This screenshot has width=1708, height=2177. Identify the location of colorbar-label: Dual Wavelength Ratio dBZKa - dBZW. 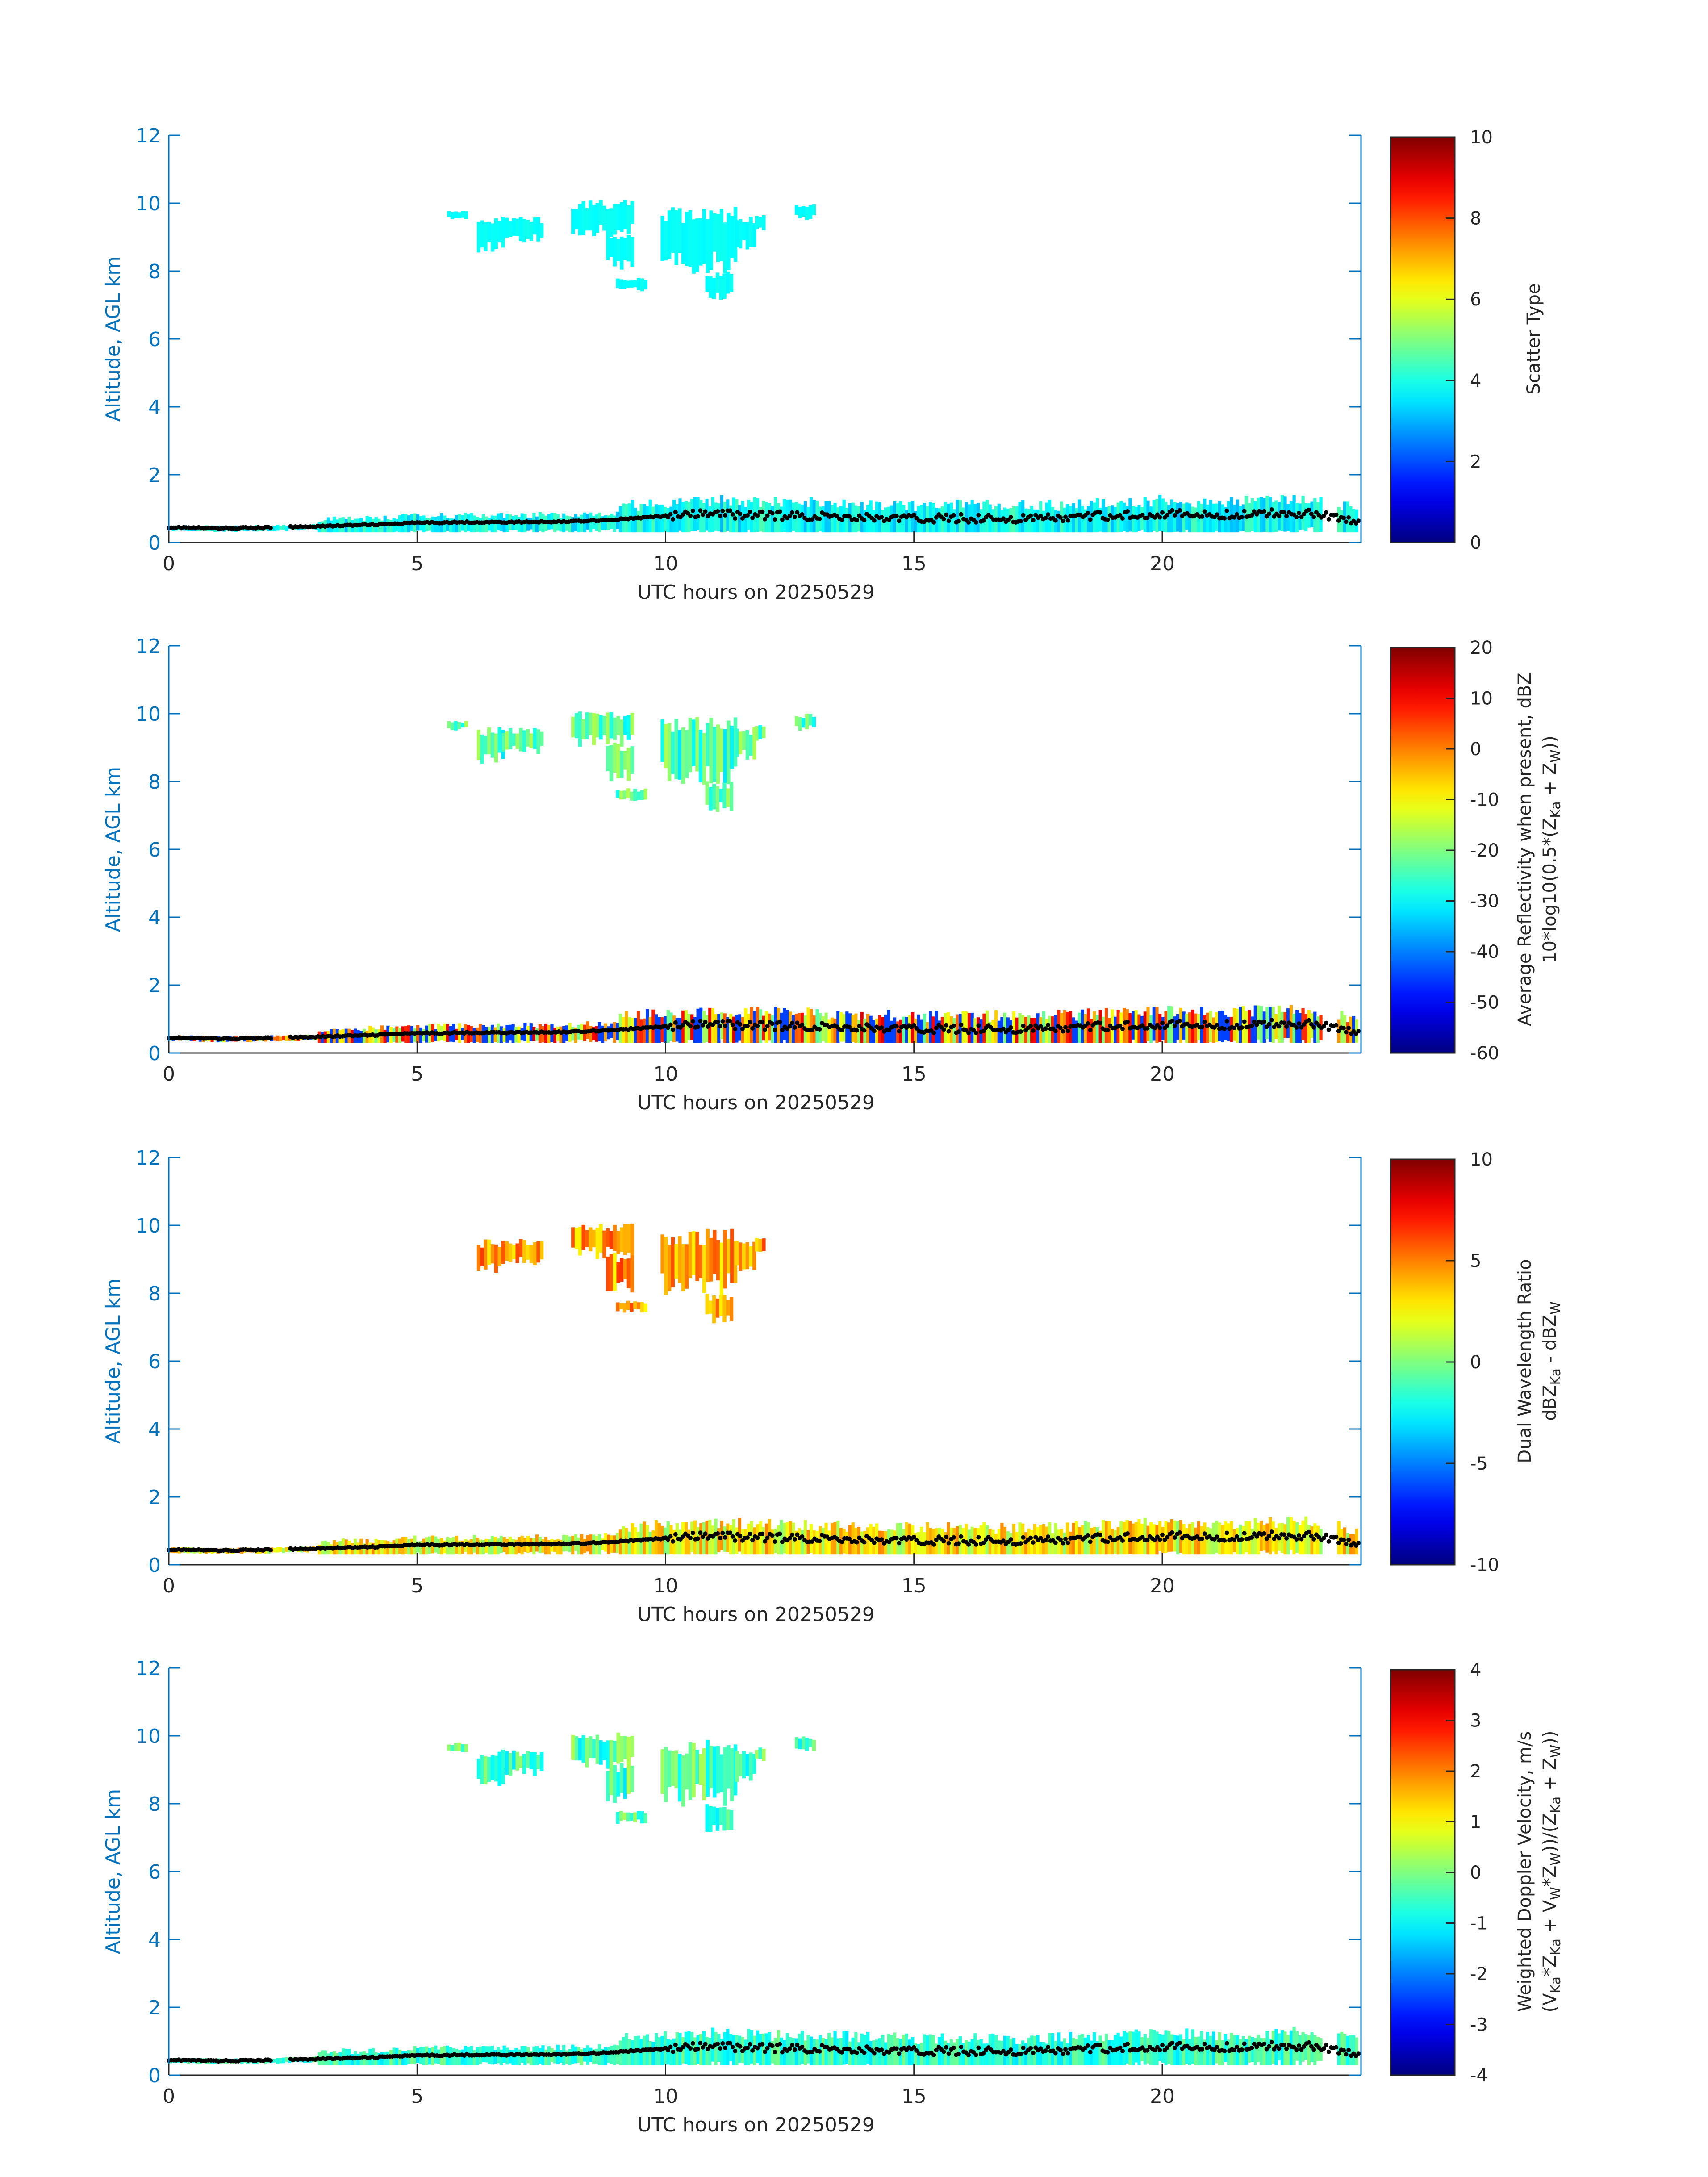
(1539, 1361).